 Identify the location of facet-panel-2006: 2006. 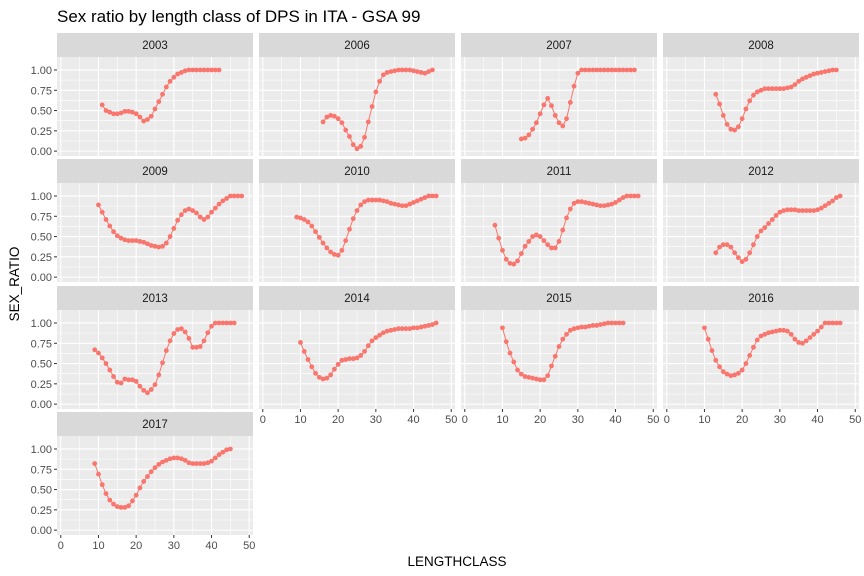
(357, 94).